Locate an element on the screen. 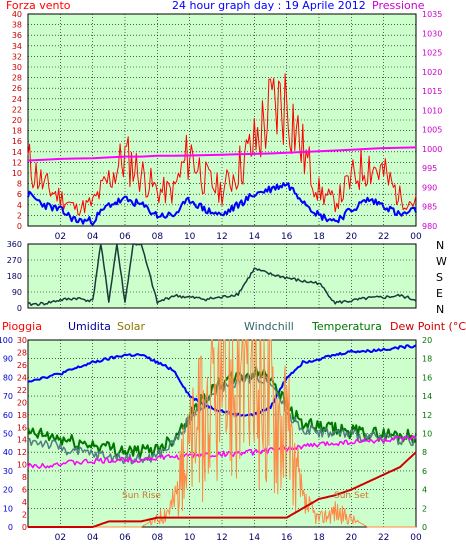 The image size is (466, 555). temperature-tick-label: 14 is located at coordinates (427, 396).